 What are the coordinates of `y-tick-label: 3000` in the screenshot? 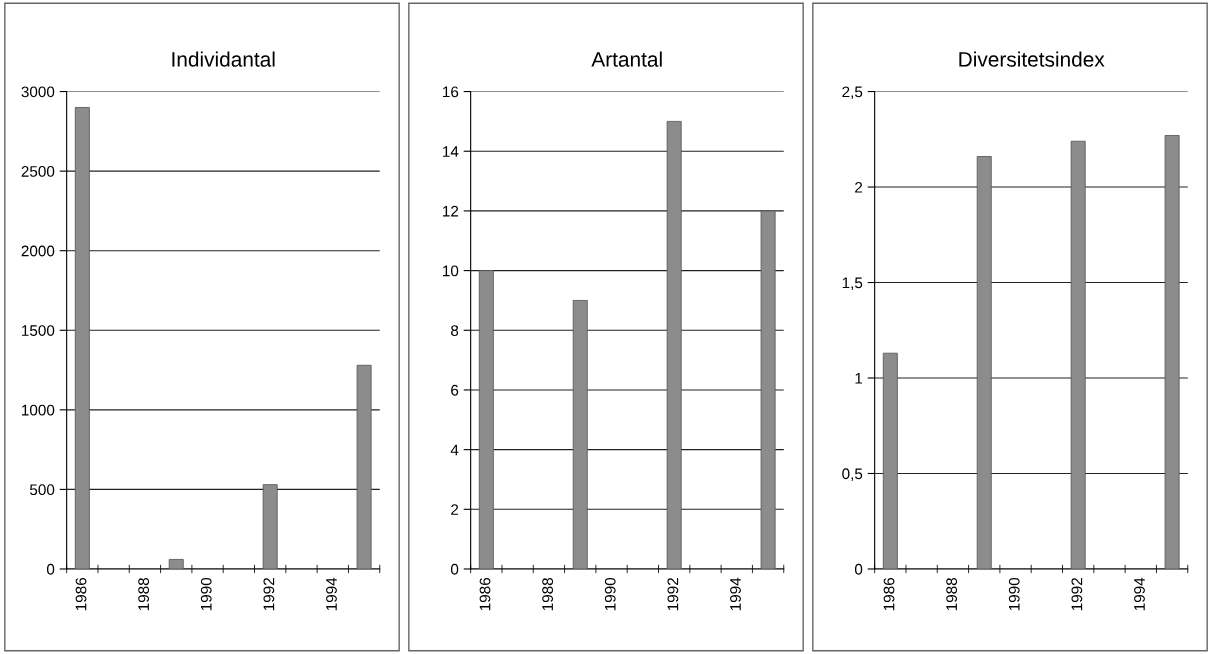 It's located at (38, 92).